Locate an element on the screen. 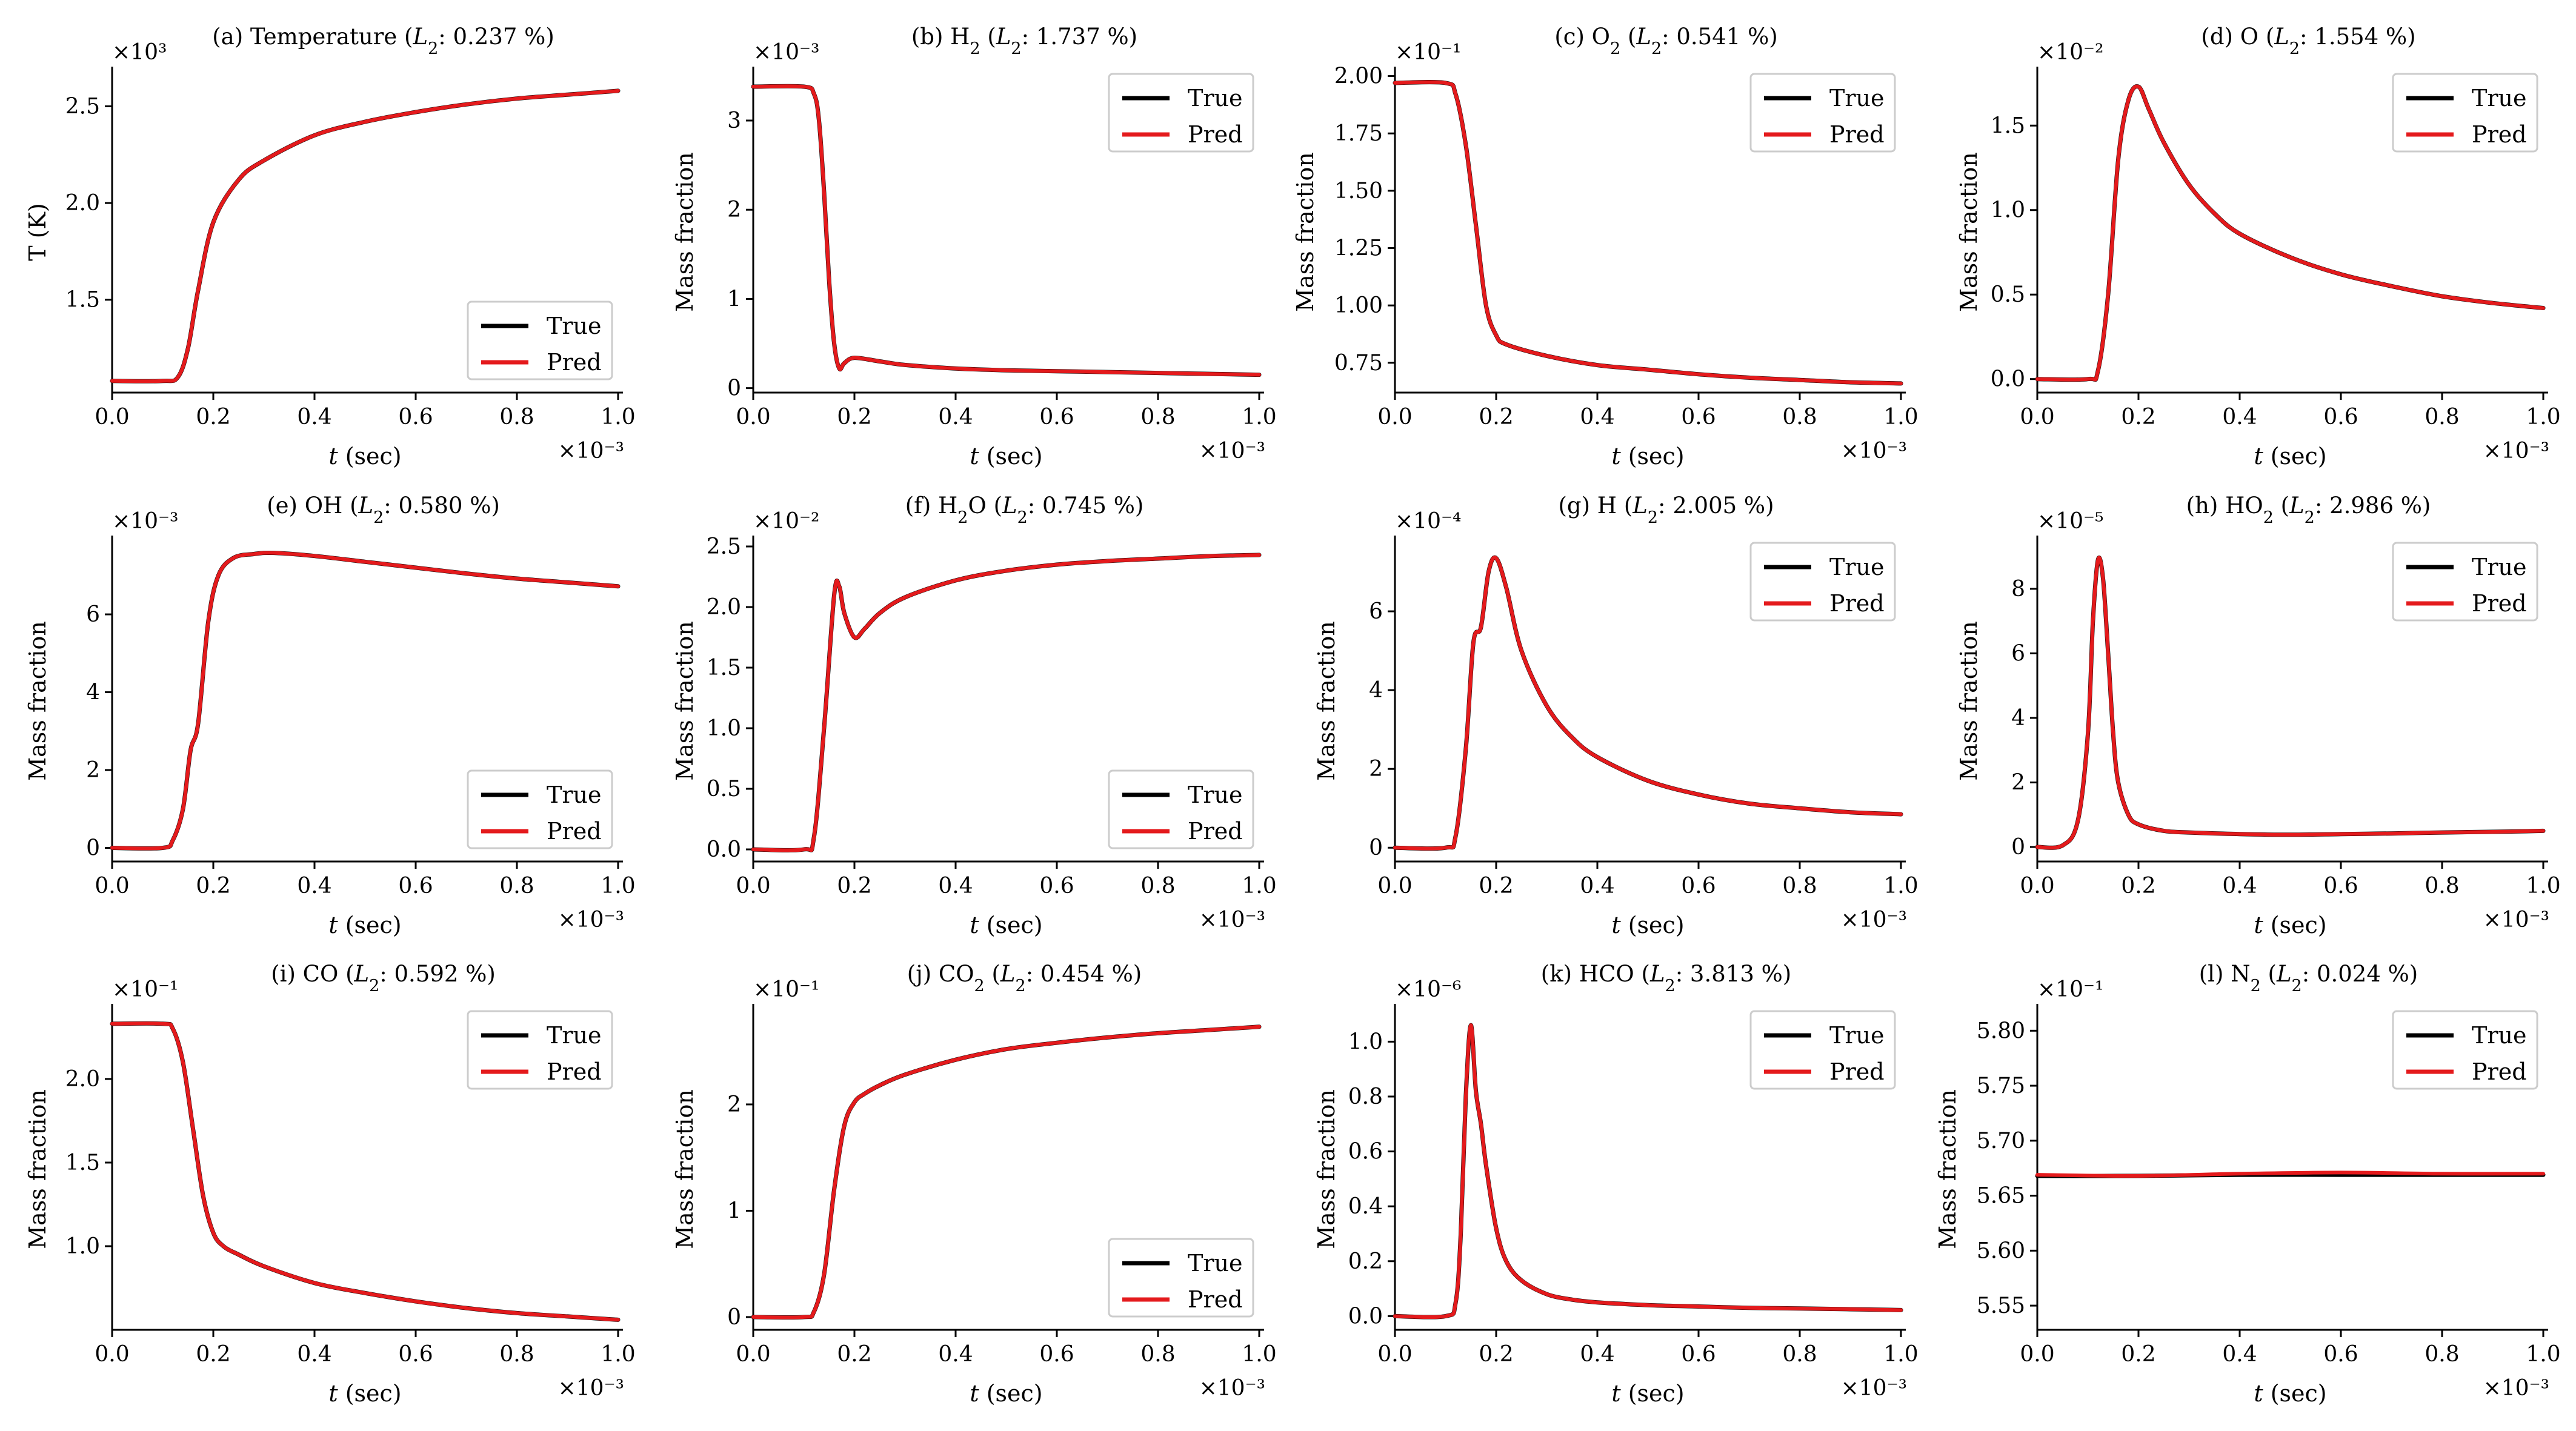 Image resolution: width=2576 pixels, height=1431 pixels. y-tick-label: 1.50 is located at coordinates (1358, 191).